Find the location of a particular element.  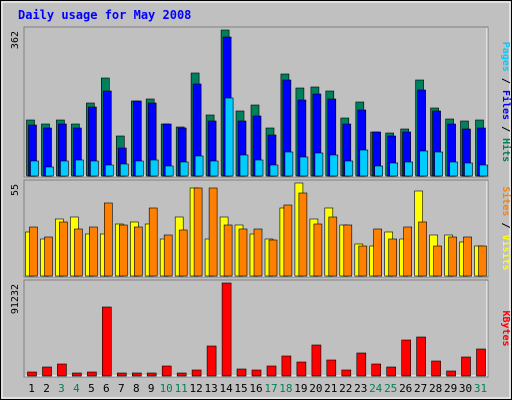

day-label: 24 is located at coordinates (376, 388).